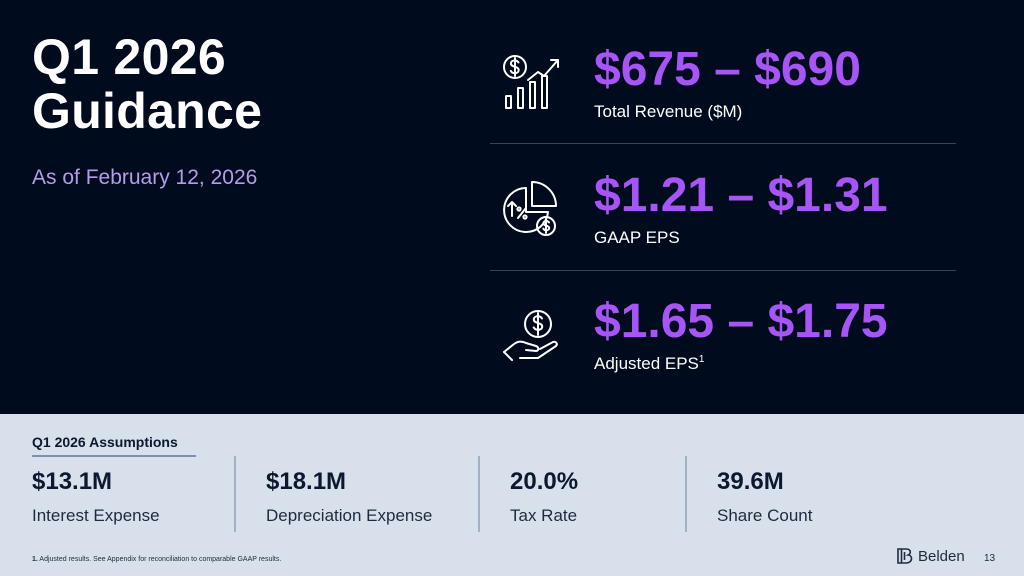 This screenshot has height=576, width=1024. Describe the element at coordinates (96, 496) in the screenshot. I see `stat-interest-expense: $13.1M Interest Expense` at that location.